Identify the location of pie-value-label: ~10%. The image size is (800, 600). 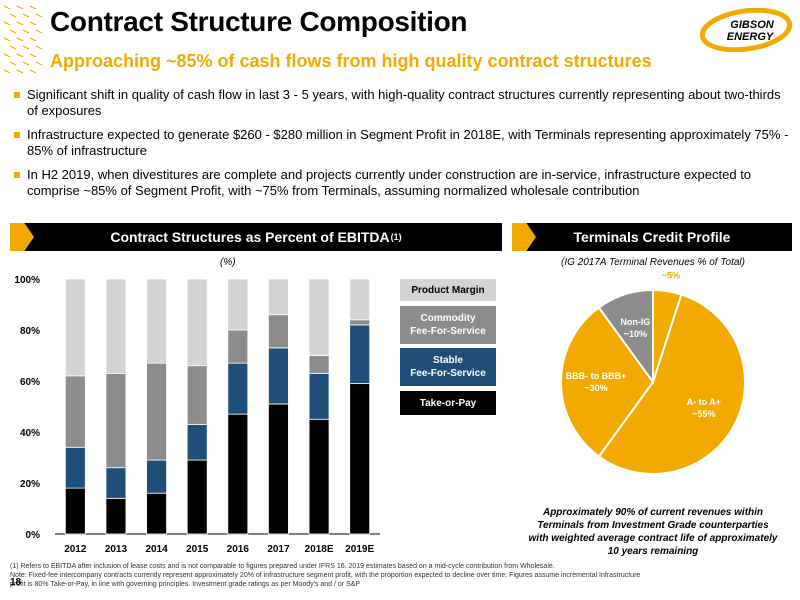
(635, 334).